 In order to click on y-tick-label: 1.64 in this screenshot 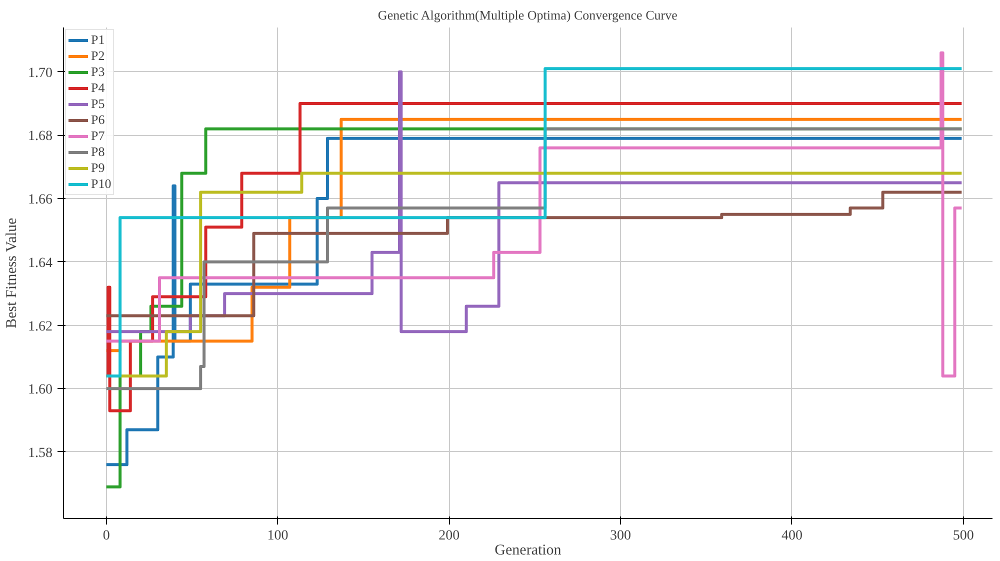, I will do `click(40, 263)`.